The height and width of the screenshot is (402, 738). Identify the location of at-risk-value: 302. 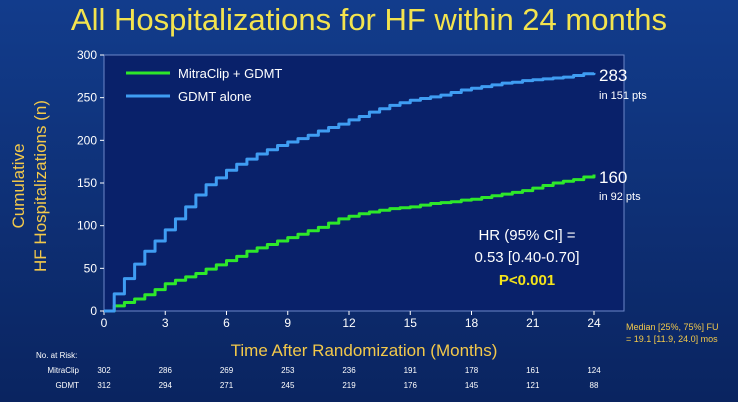
(104, 370).